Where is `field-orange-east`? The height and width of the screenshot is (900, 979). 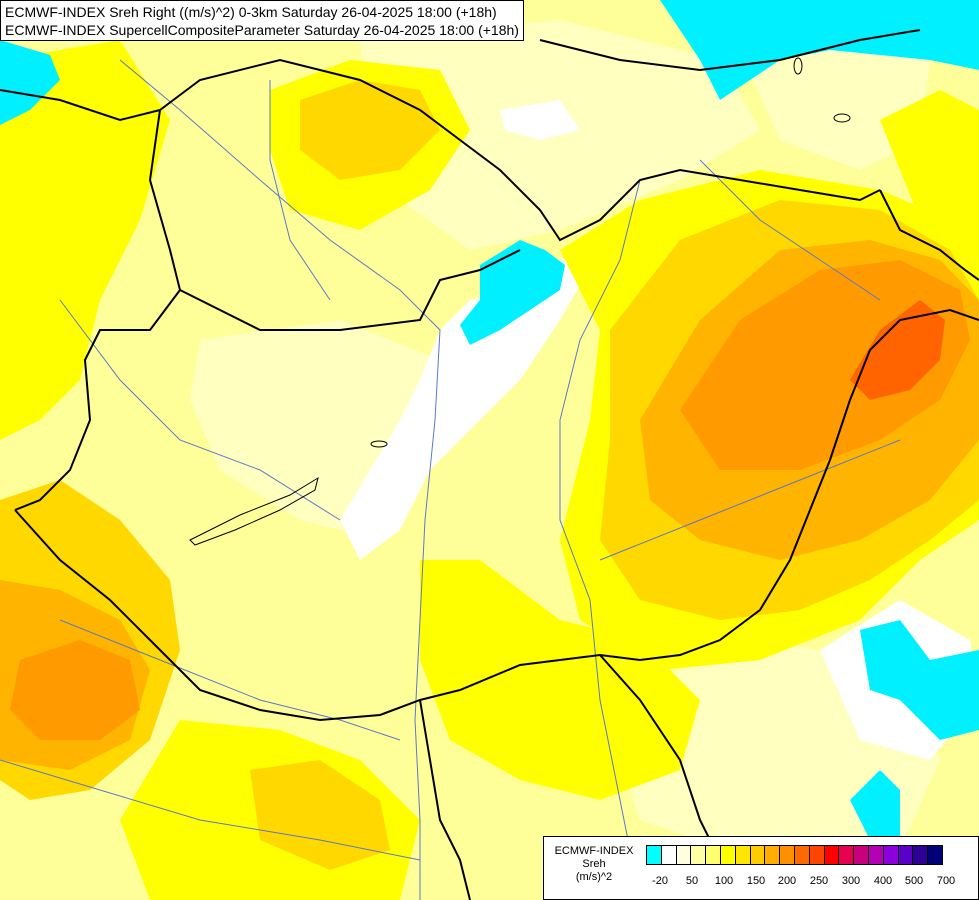 field-orange-east is located at coordinates (825, 365).